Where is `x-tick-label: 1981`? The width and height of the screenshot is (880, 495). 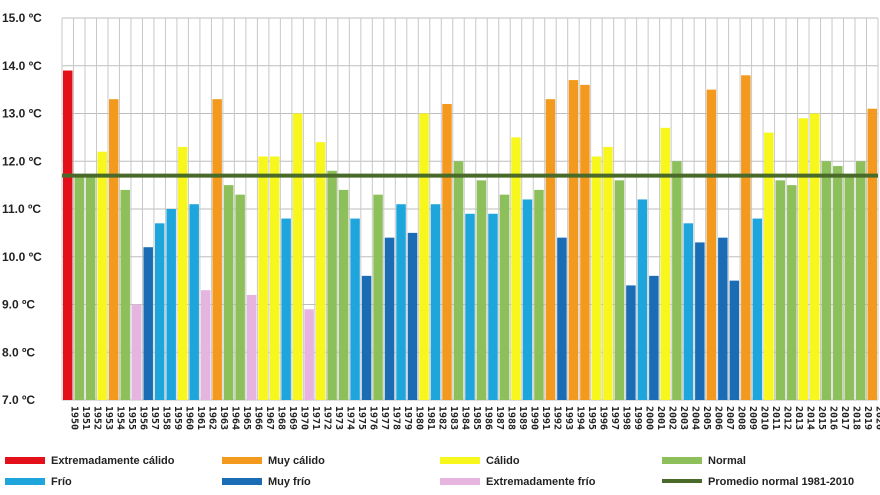 x-tick-label: 1981 is located at coordinates (430, 418).